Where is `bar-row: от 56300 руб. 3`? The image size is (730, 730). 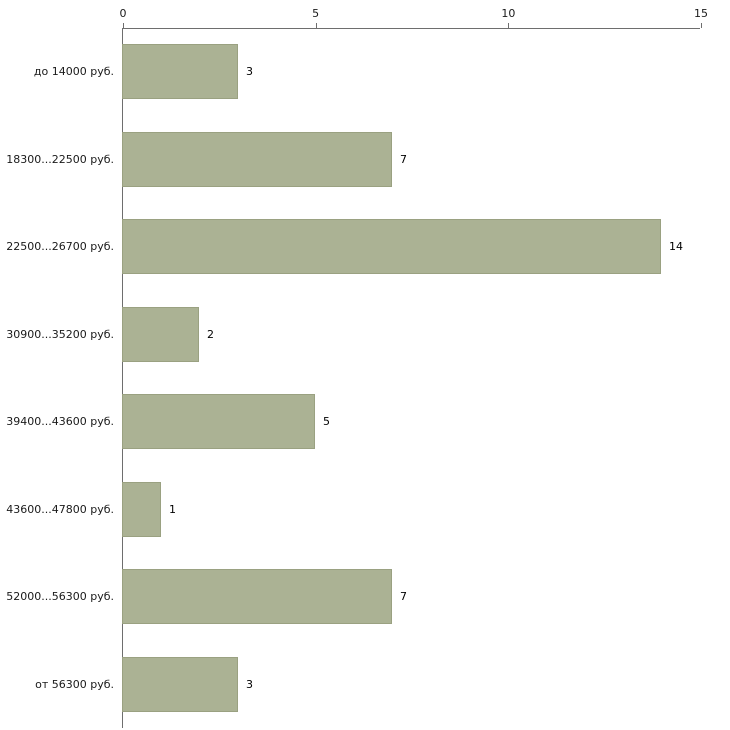 bar-row: от 56300 руб. 3 is located at coordinates (365, 685).